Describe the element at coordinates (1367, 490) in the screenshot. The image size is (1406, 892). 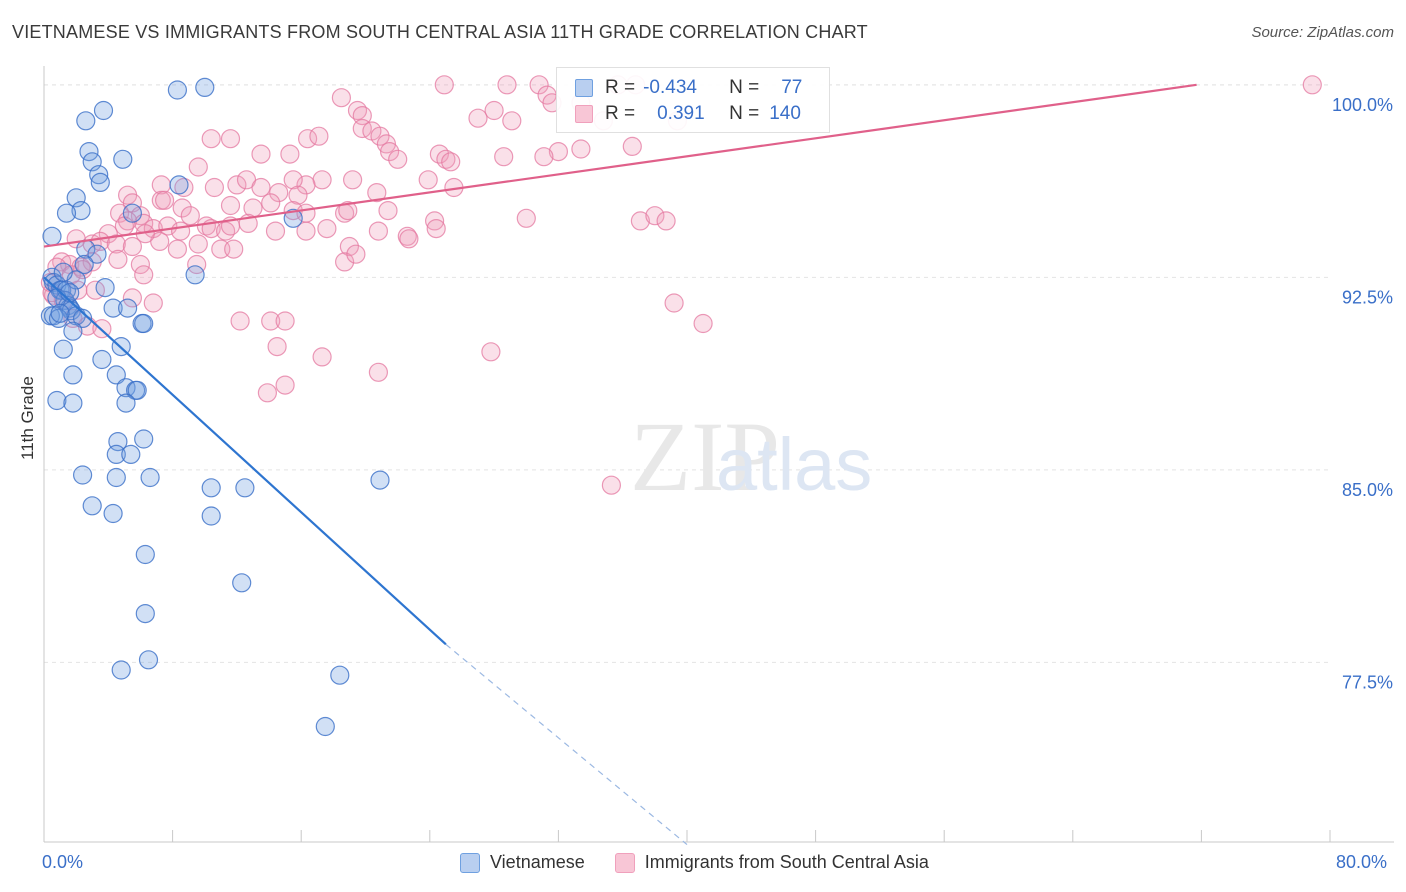
I see `y-tick-label: 85.0%` at that location.